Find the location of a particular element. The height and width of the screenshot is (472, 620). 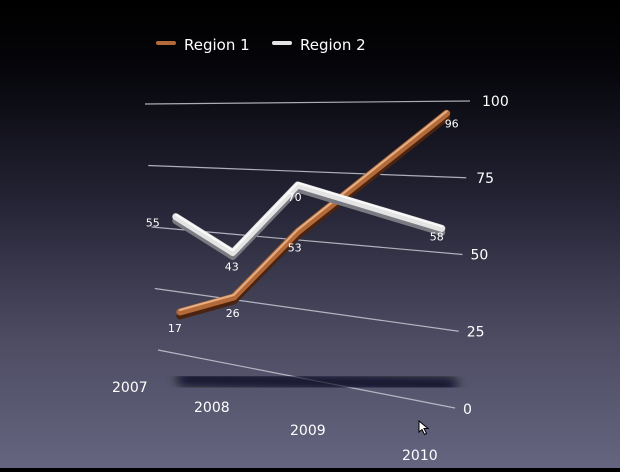

line-shadows is located at coordinates (317, 382).